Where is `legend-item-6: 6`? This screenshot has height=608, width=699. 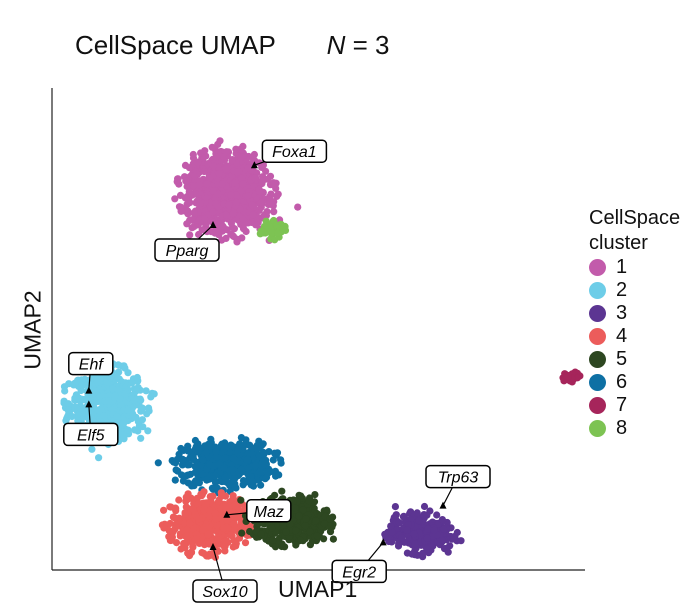
legend-item-6: 6 is located at coordinates (639, 382).